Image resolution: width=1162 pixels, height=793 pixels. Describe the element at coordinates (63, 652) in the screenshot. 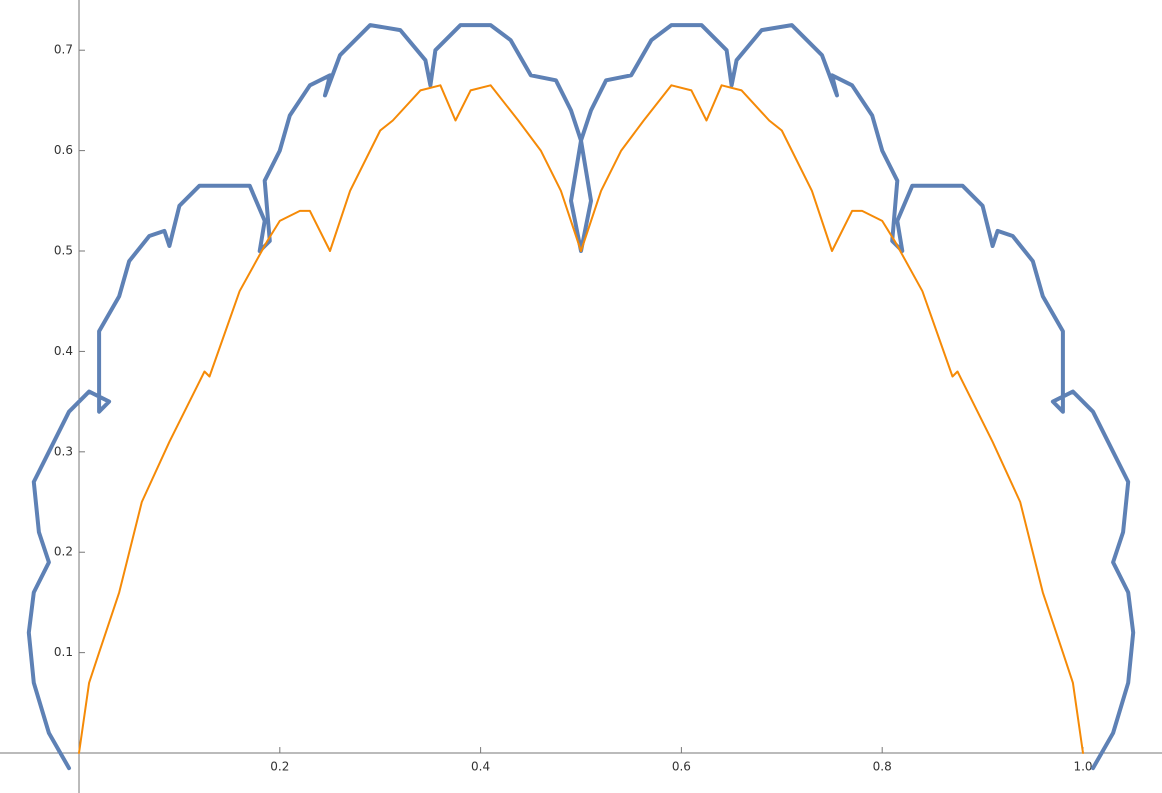

I see `y-tick-label: 0.1` at that location.